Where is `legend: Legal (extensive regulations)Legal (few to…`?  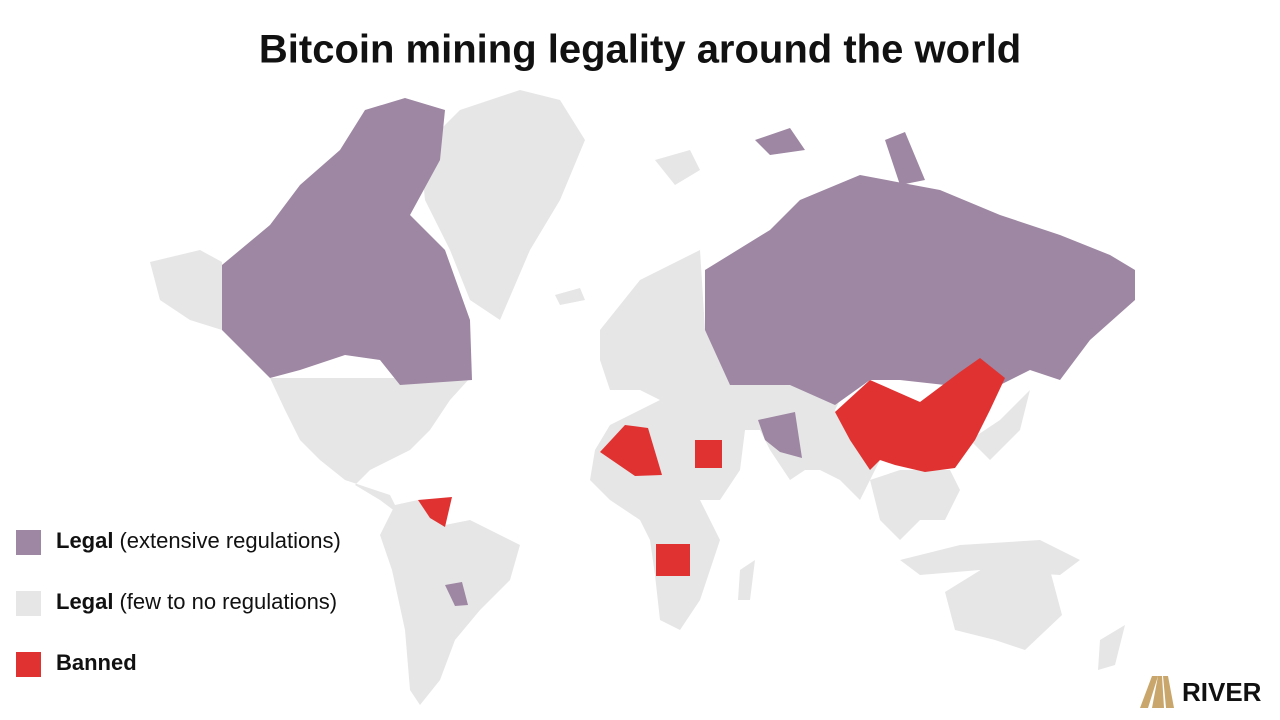 legend: Legal (extensive regulations)Legal (few to… is located at coordinates (178, 602).